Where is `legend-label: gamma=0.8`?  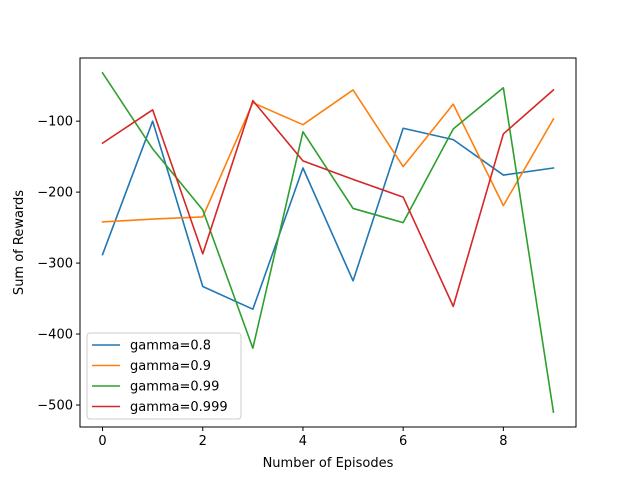
legend-label: gamma=0.8 is located at coordinates (170, 346).